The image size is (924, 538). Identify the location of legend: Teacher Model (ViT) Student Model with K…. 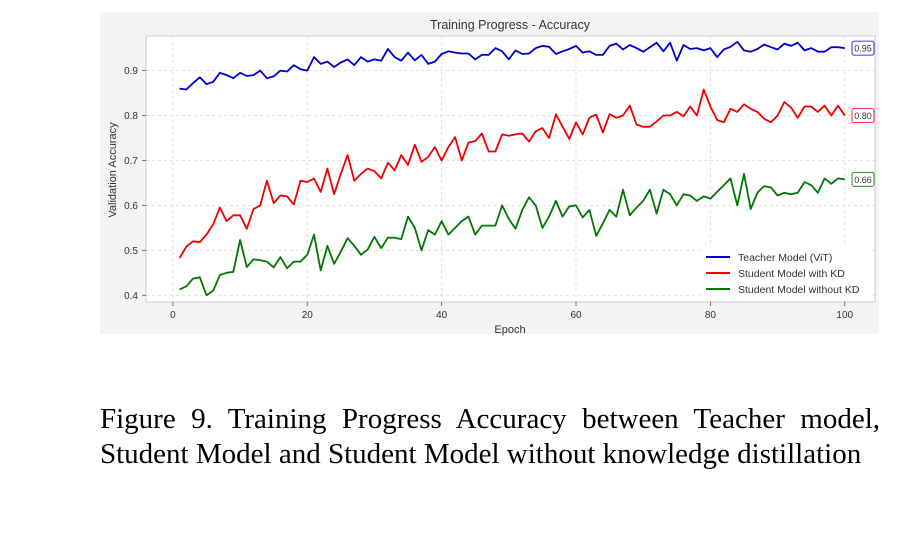
(786, 273).